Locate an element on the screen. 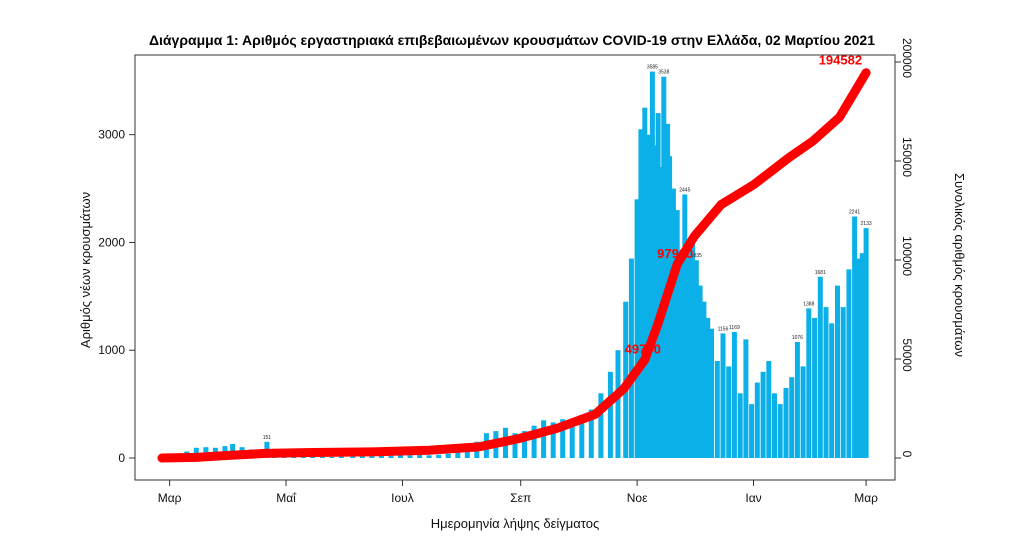 The width and height of the screenshot is (1024, 540). cumulative-value-label: 194582 is located at coordinates (840, 60).